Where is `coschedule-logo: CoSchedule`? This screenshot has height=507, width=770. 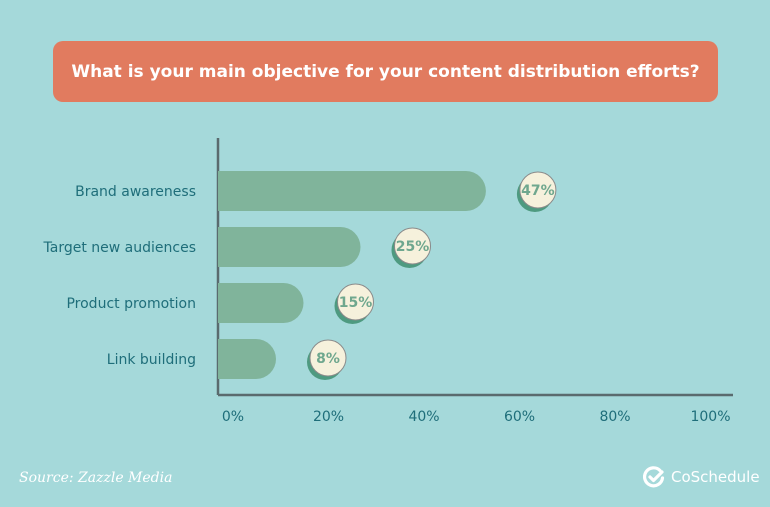 coschedule-logo: CoSchedule is located at coordinates (701, 477).